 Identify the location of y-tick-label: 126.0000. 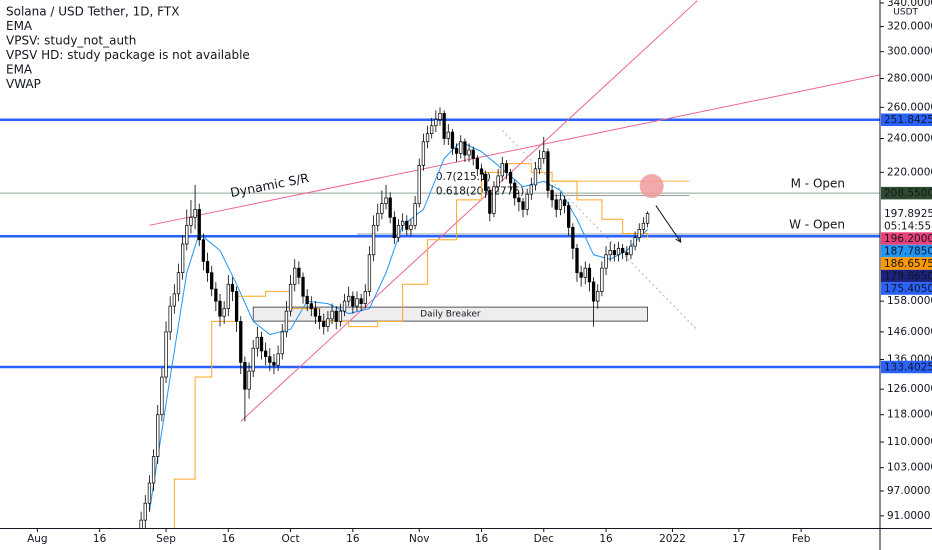
(909, 389).